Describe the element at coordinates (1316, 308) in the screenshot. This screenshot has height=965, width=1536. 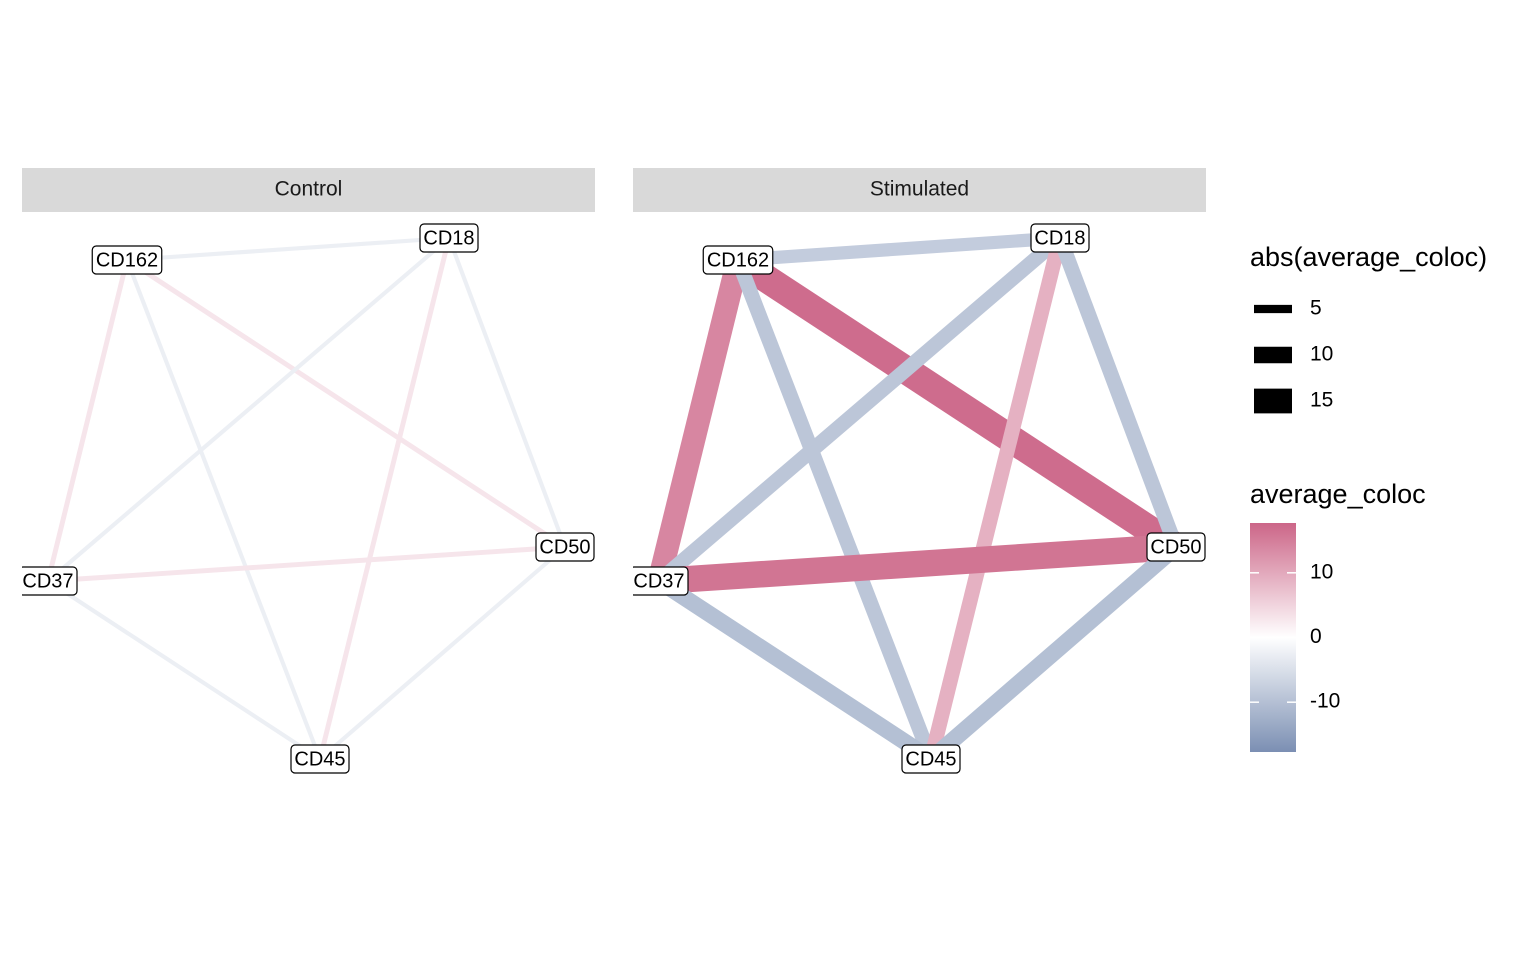
I see `size-label: 5` at that location.